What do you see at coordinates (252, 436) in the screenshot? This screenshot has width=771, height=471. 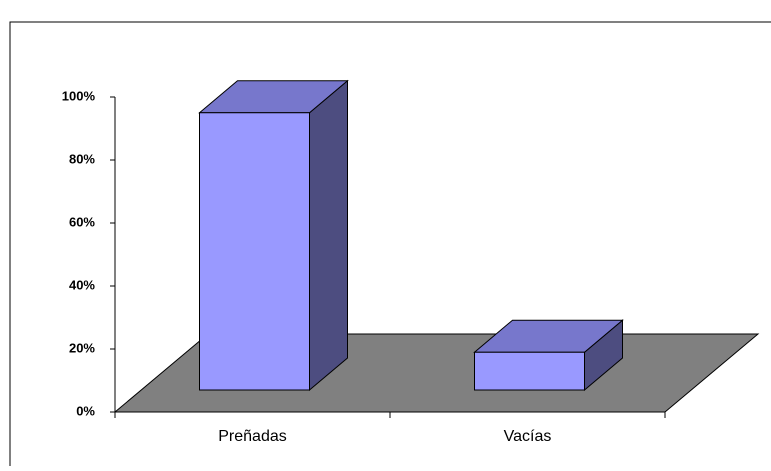 I see `x-tick-label: Preñadas` at bounding box center [252, 436].